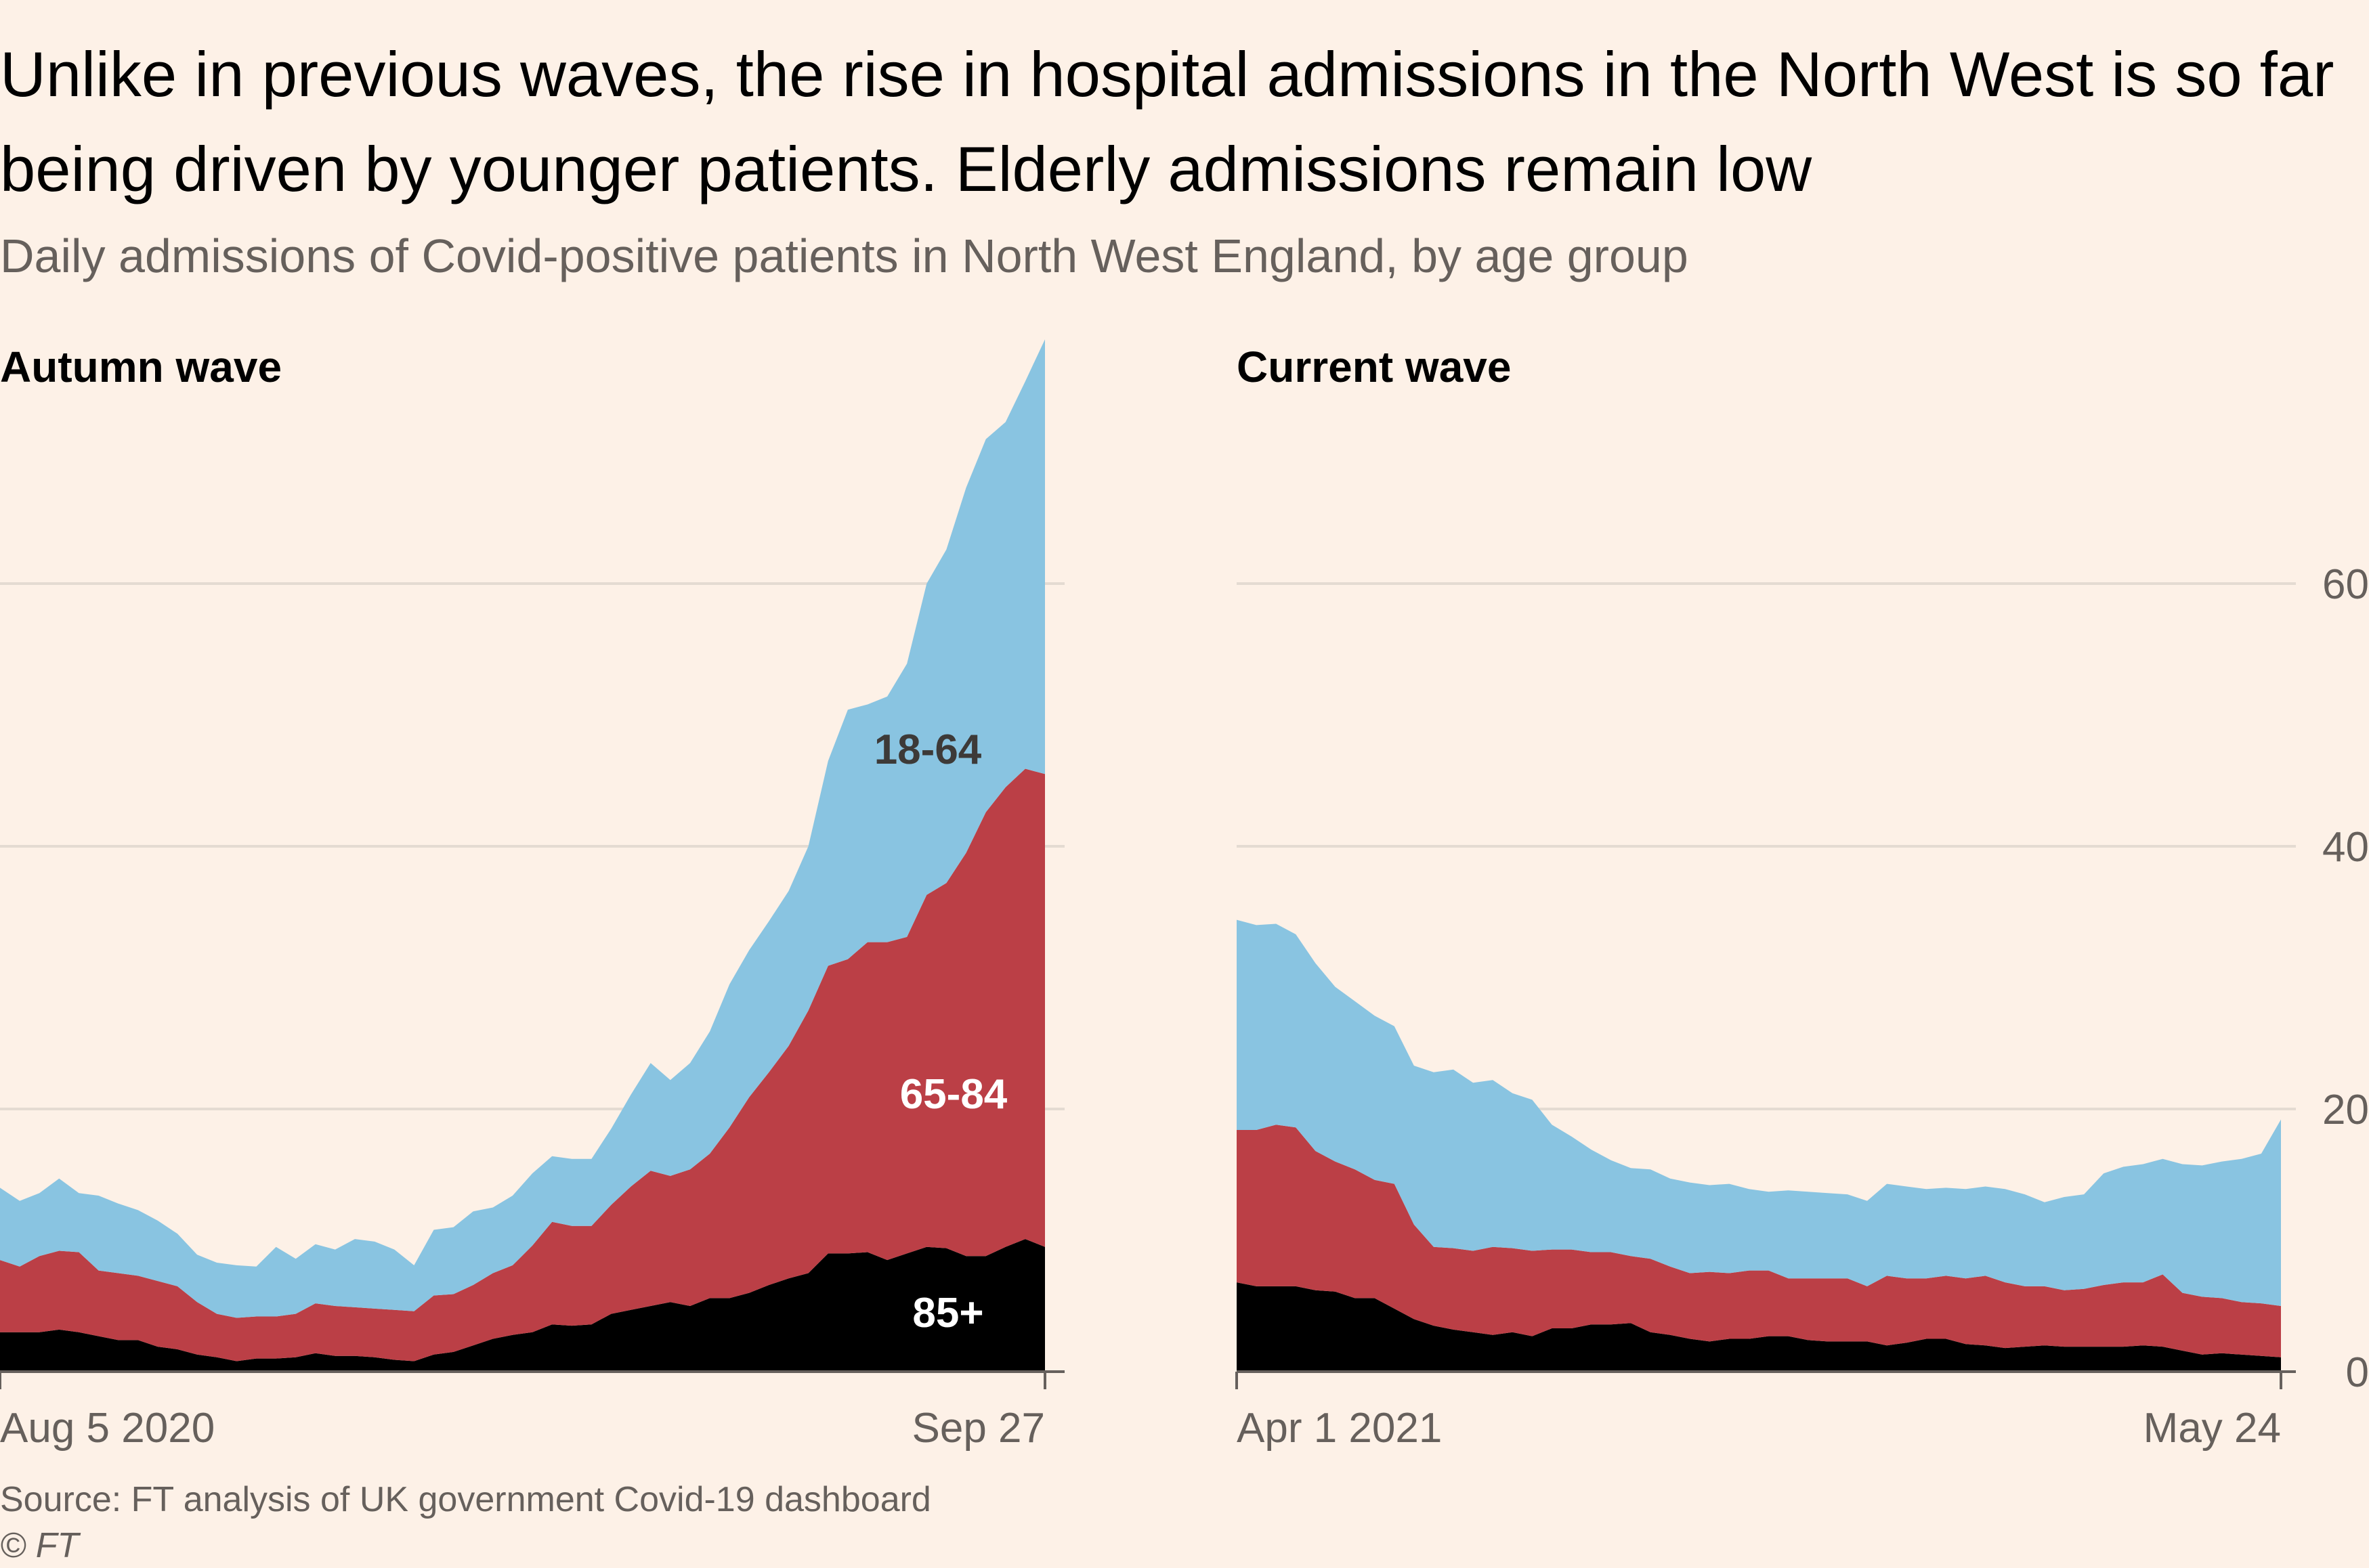 This screenshot has height=1568, width=2369. I want to click on series-label-85plus: 85+, so click(947, 1313).